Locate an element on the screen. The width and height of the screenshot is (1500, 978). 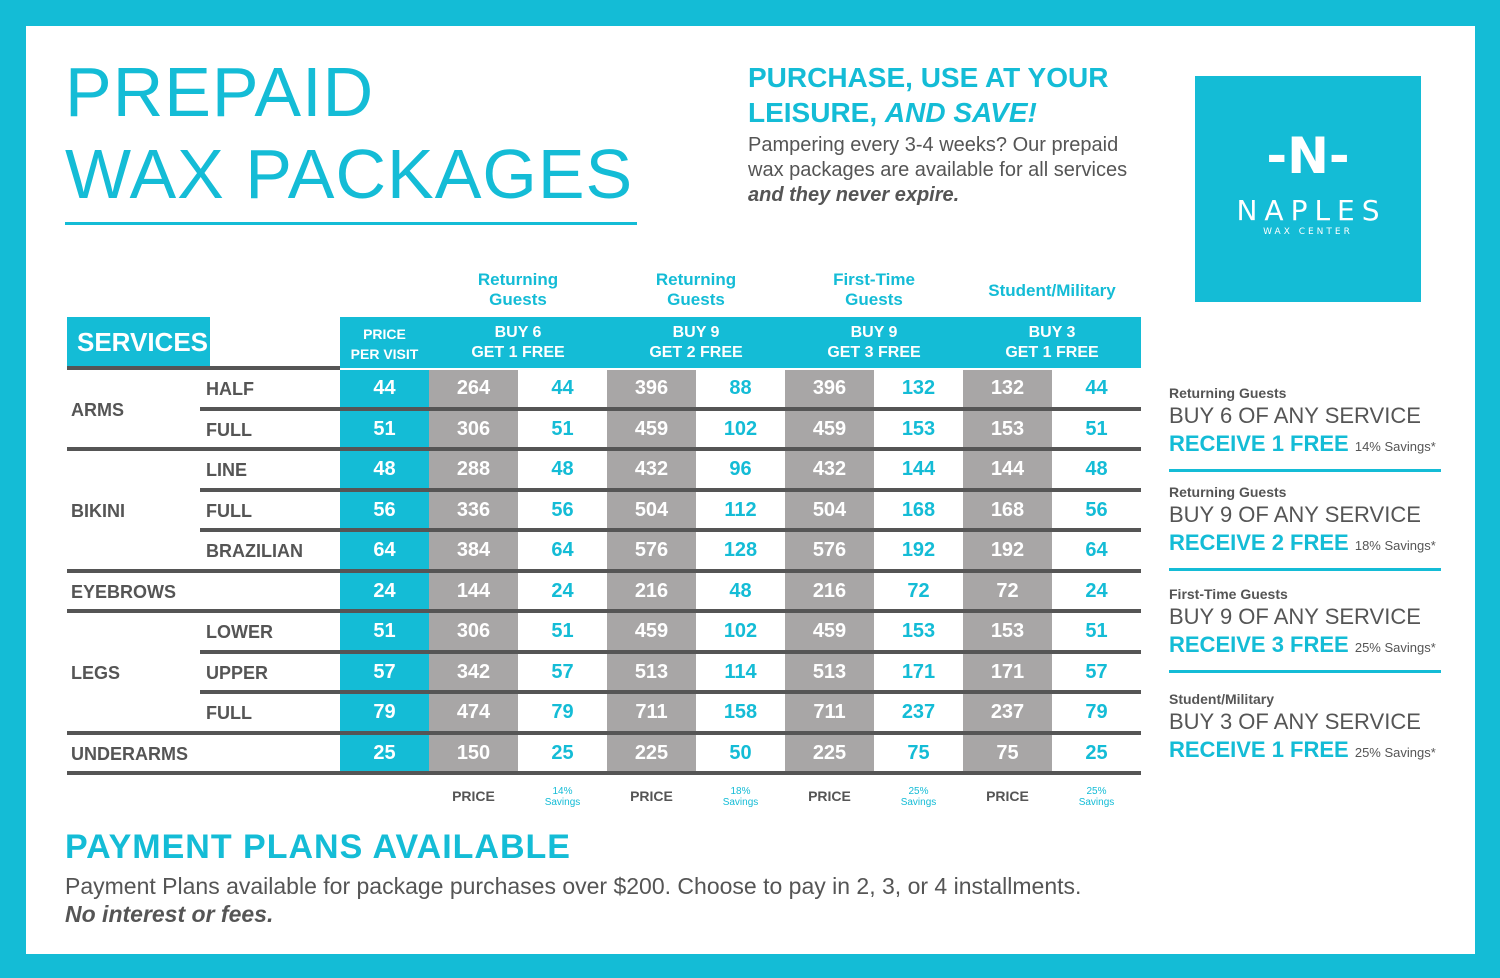
deal-line-2: GET 1 FREE is located at coordinates (1052, 352).